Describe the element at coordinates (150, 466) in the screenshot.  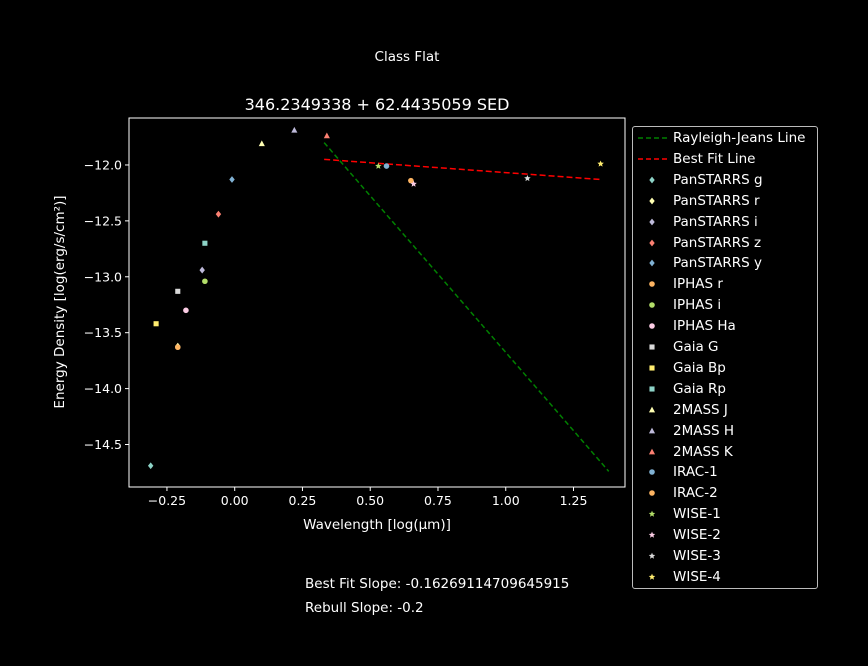
I see `panstarrs-g-point` at that location.